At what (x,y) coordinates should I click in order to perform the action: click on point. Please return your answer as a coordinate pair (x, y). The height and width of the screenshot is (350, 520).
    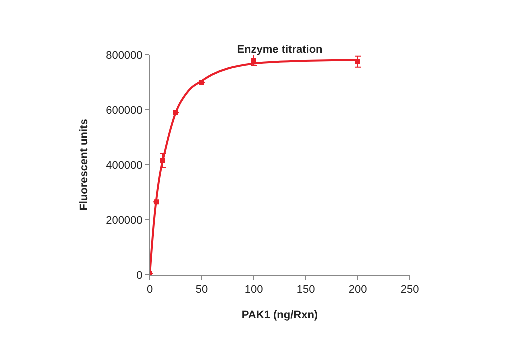
    Looking at the image, I should click on (254, 60).